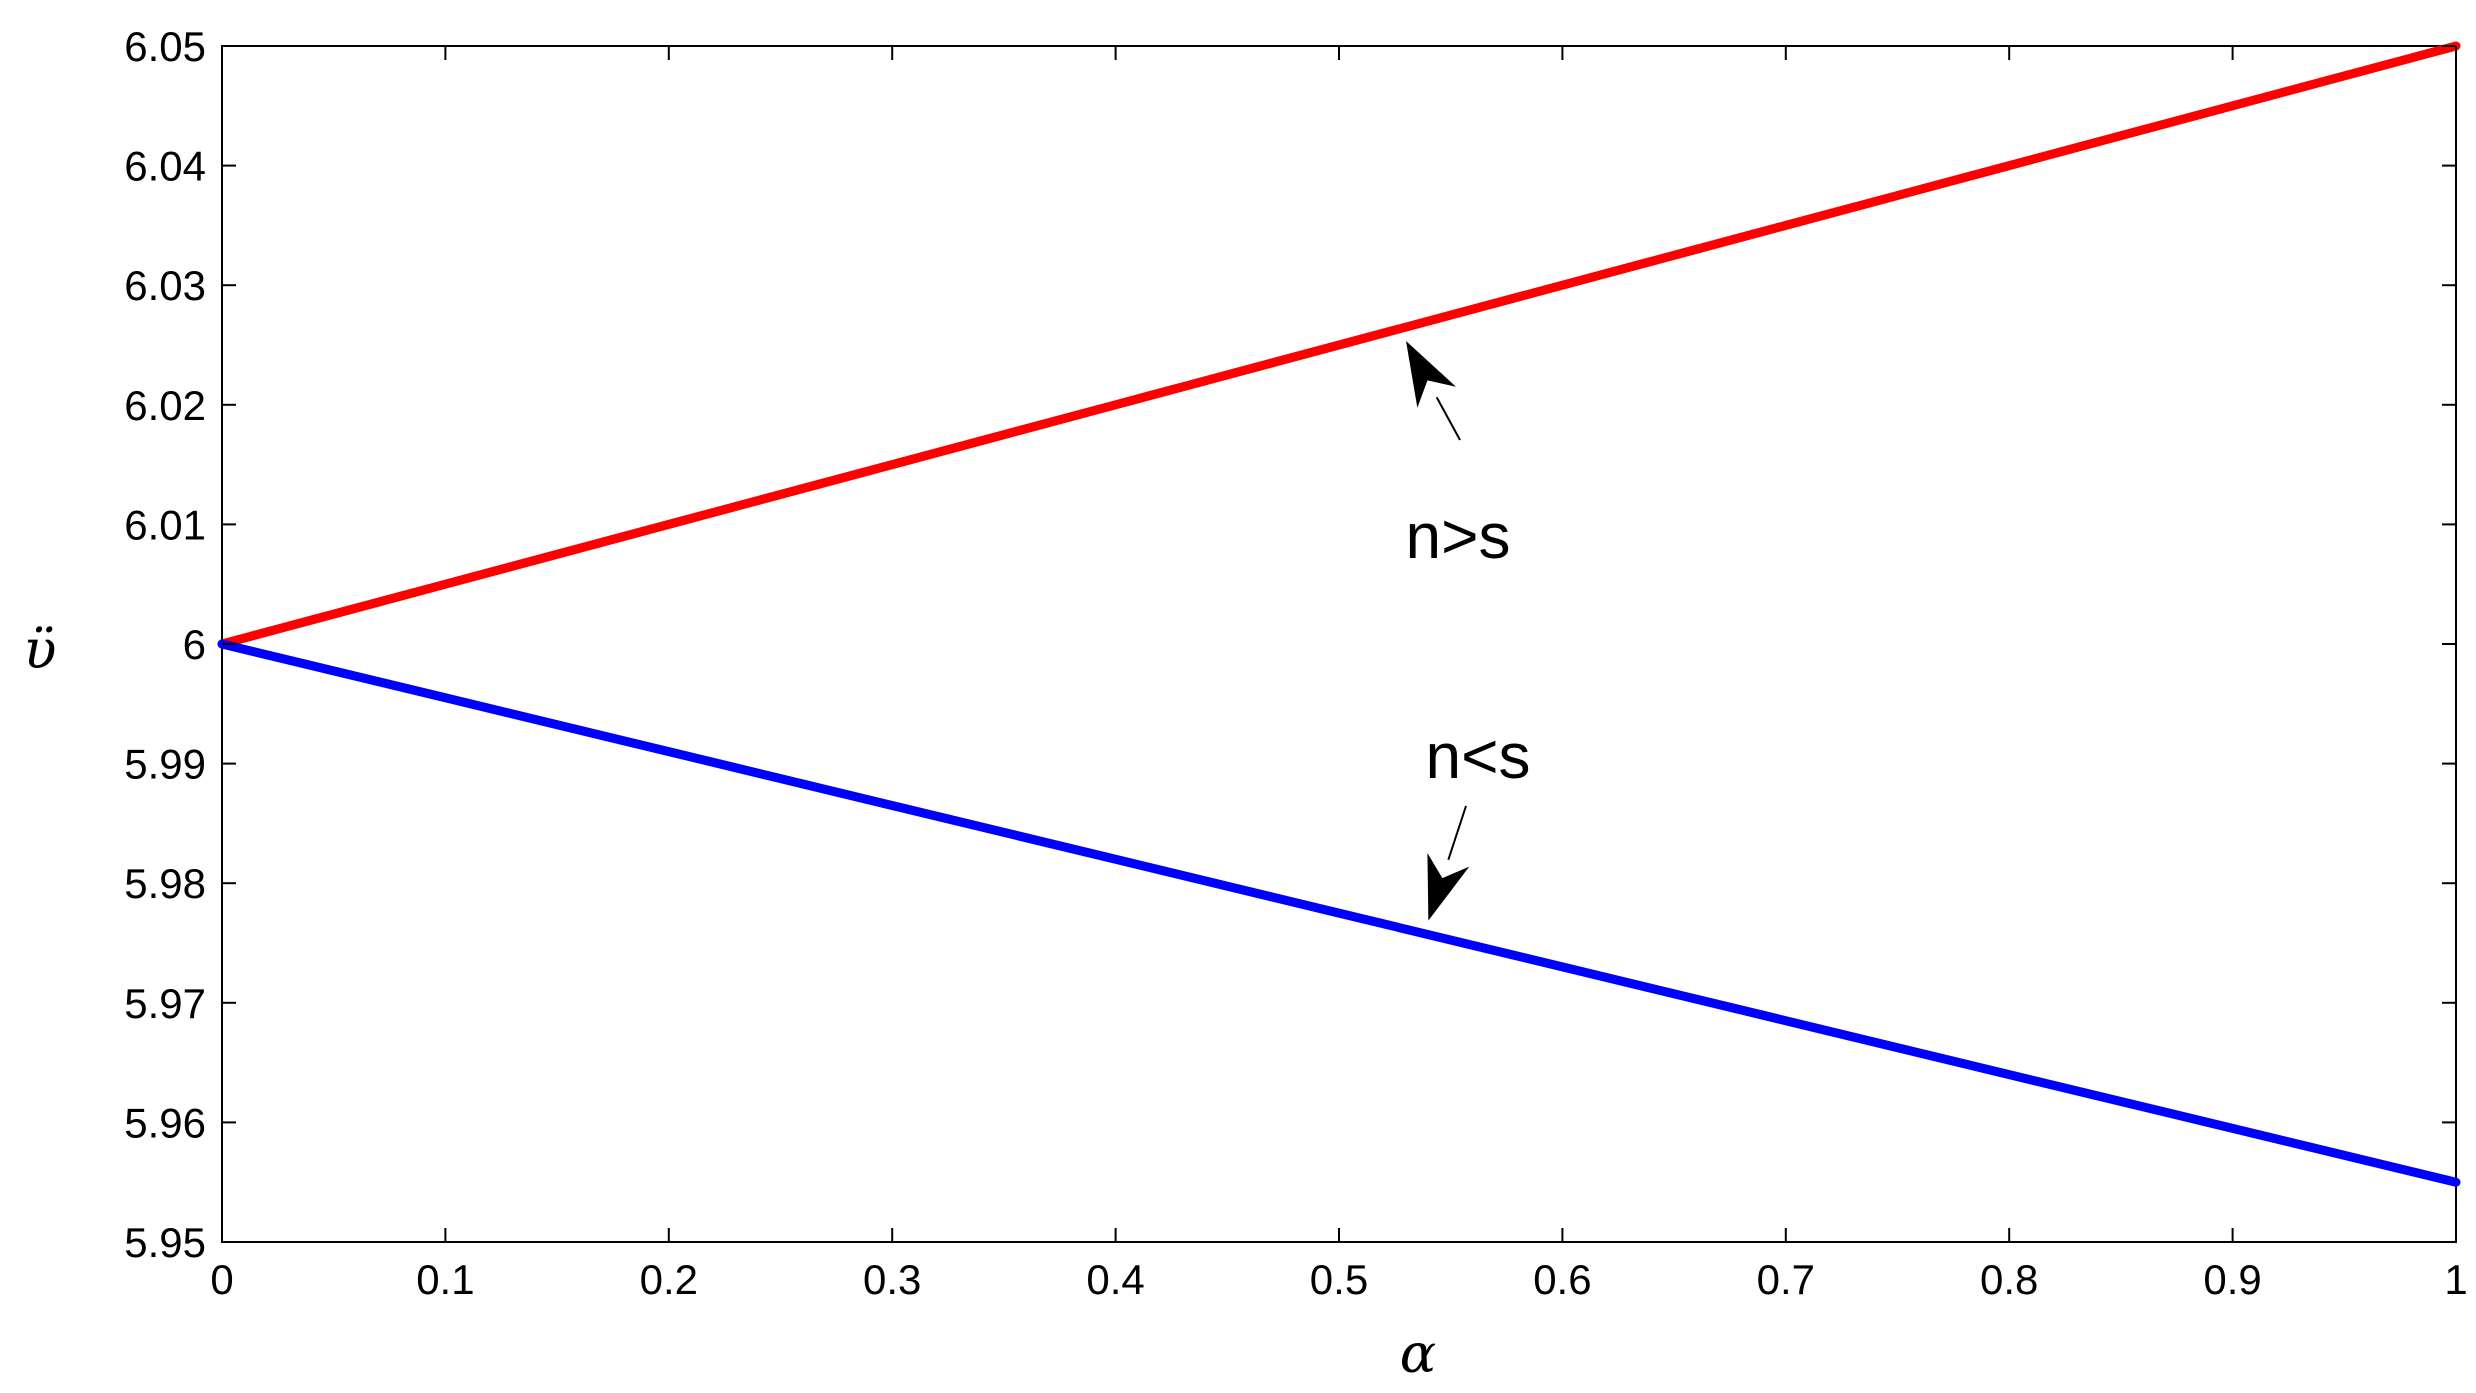 This screenshot has height=1393, width=2476. I want to click on y-tick-label: 6.01, so click(165, 524).